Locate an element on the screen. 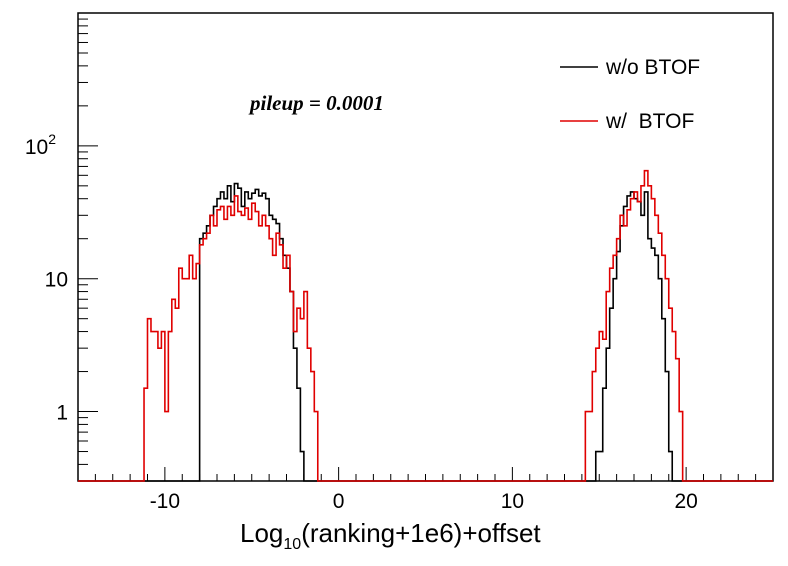  x-tick-label: 0 is located at coordinates (339, 501).